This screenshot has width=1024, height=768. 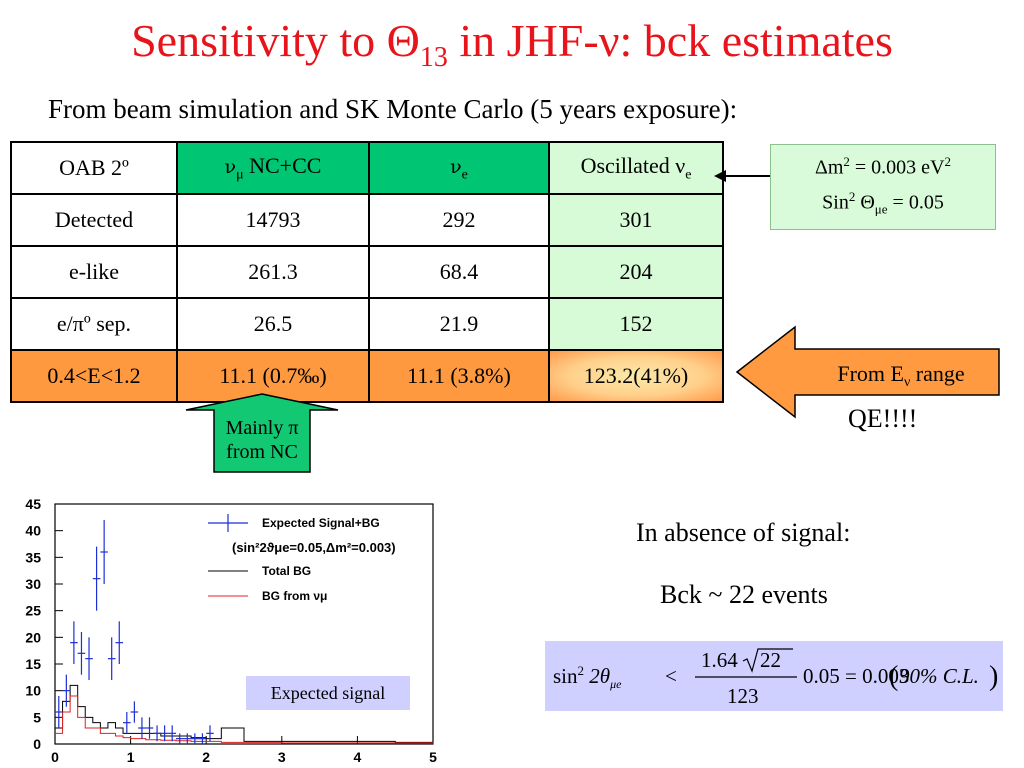 What do you see at coordinates (94, 376) in the screenshot?
I see `row-label: 0.4<E<1.2` at bounding box center [94, 376].